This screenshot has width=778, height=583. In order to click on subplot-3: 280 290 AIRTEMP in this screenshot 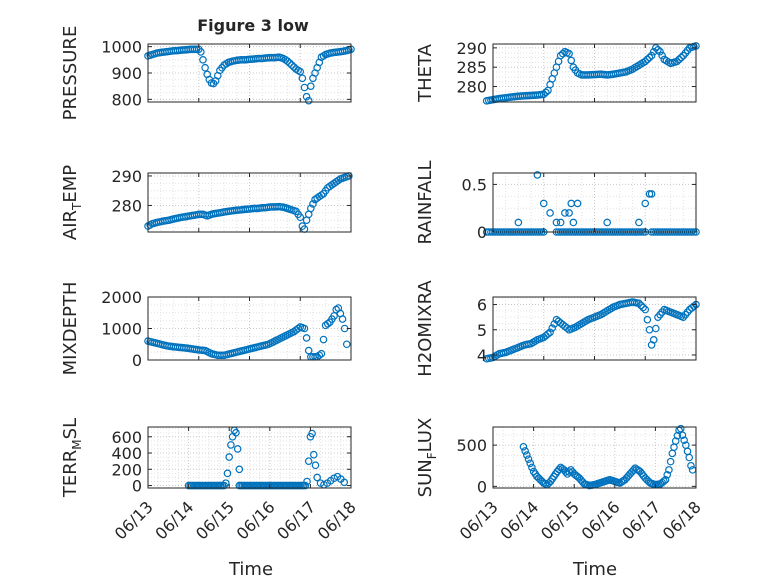, I will do `click(206, 202)`.